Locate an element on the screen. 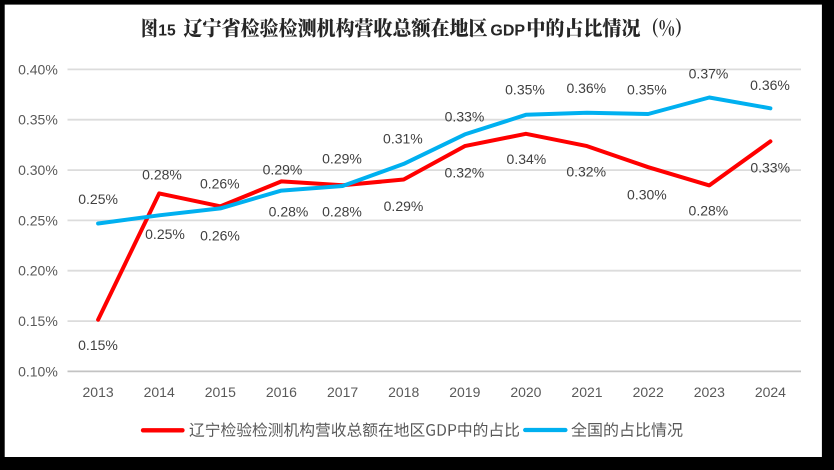 Image resolution: width=834 pixels, height=470 pixels. svg-text: 0.31% is located at coordinates (403, 138).